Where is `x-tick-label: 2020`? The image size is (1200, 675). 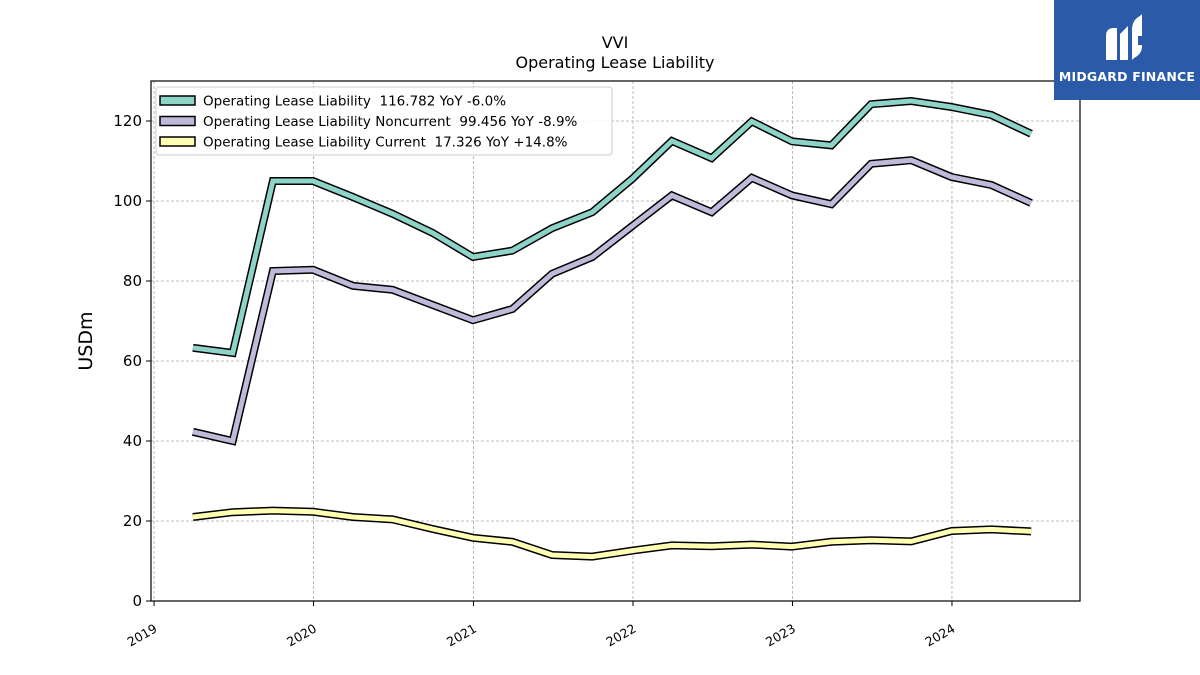 x-tick-label: 2020 is located at coordinates (301, 635).